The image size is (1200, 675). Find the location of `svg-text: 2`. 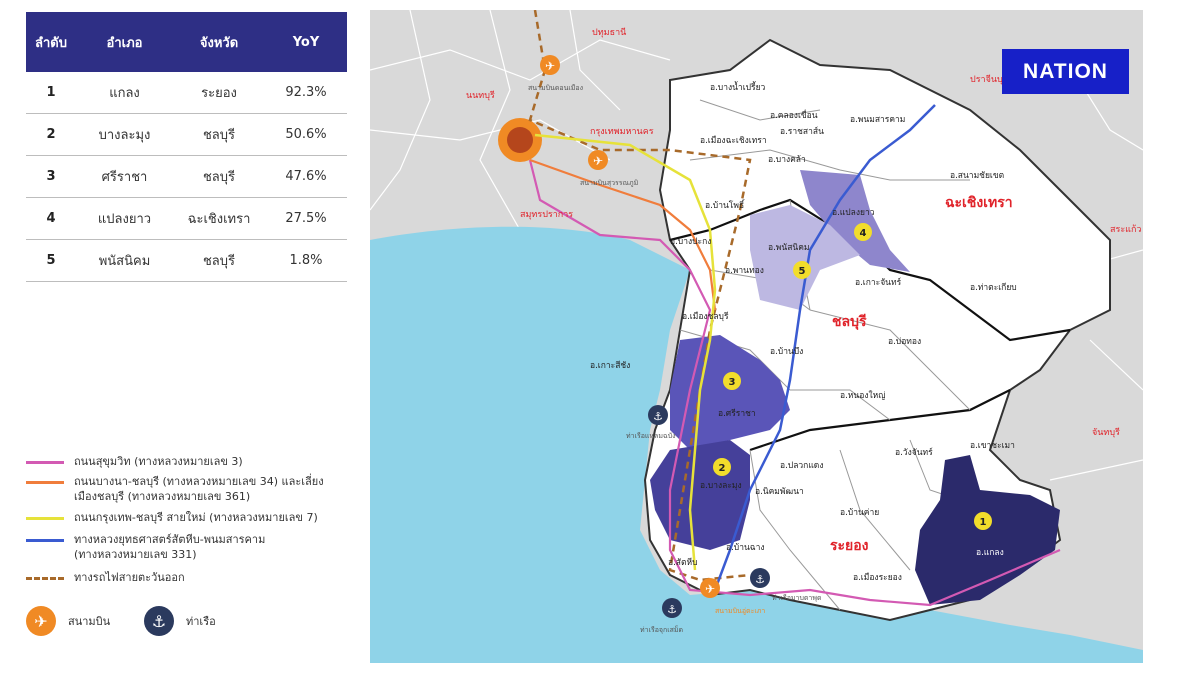

svg-text: 2 is located at coordinates (722, 468).